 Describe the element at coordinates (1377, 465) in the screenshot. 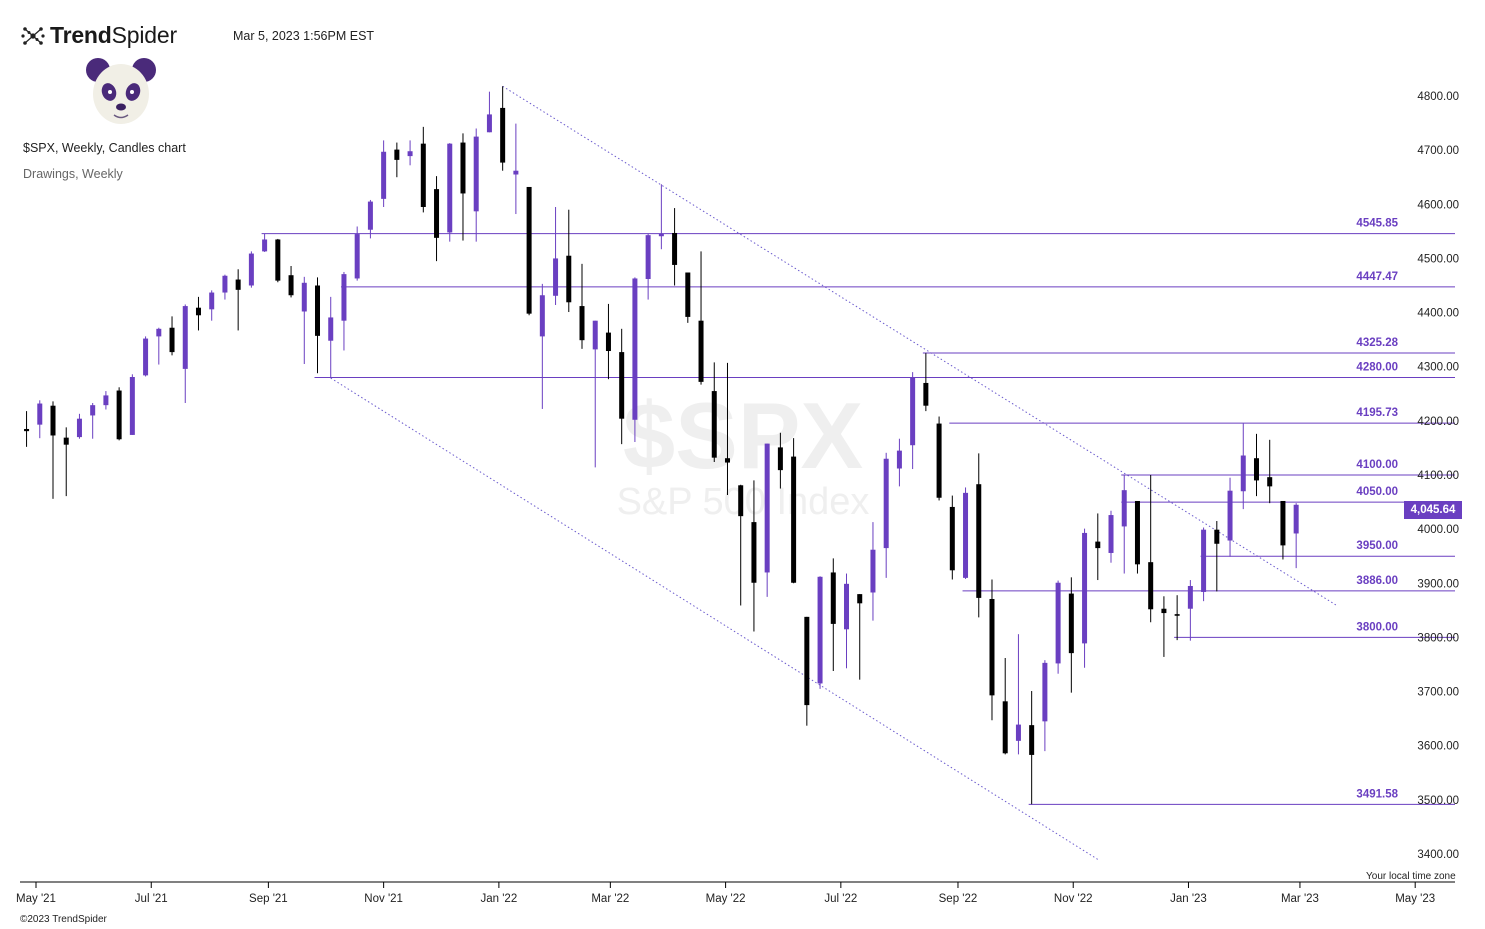

I see `level-label: 4100.00` at that location.